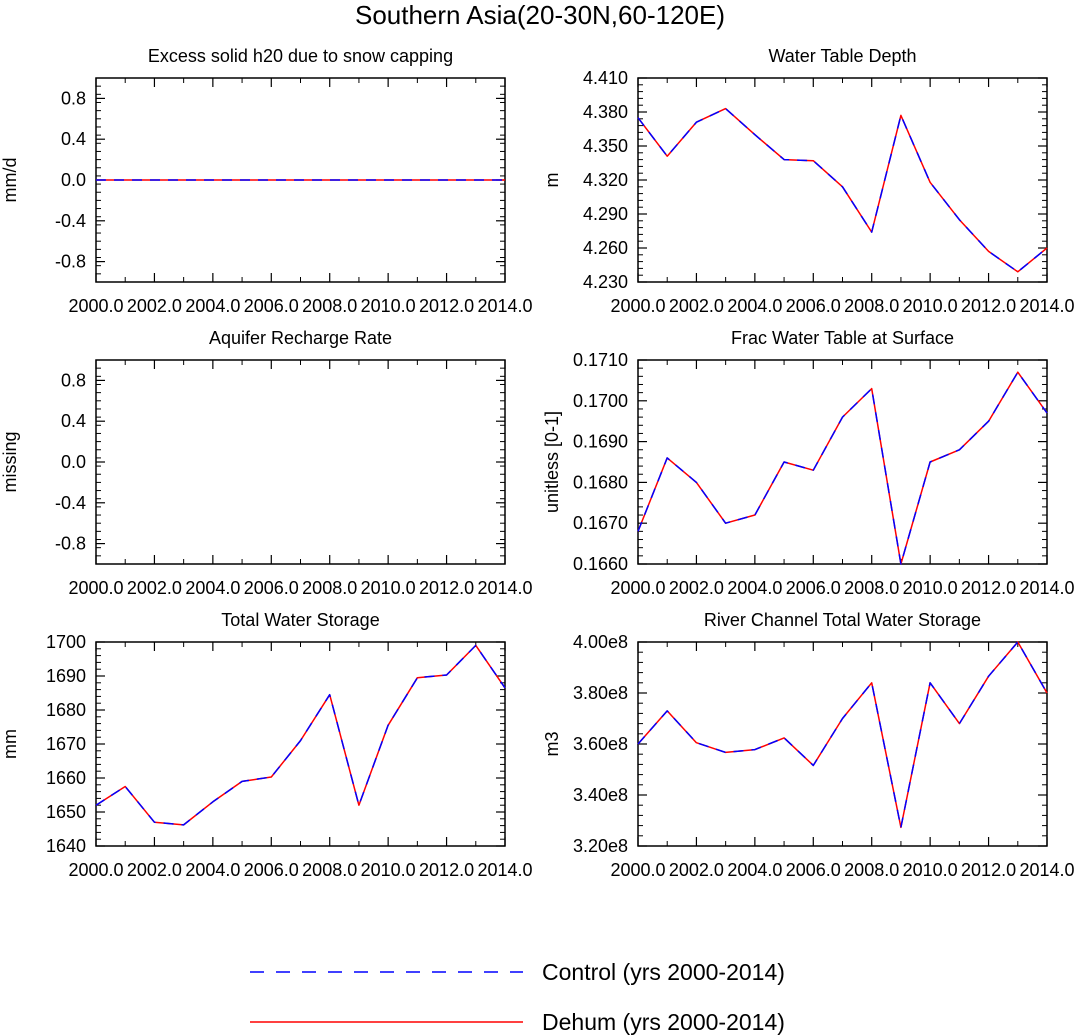  I want to click on y-axis-label: m3, so click(552, 743).